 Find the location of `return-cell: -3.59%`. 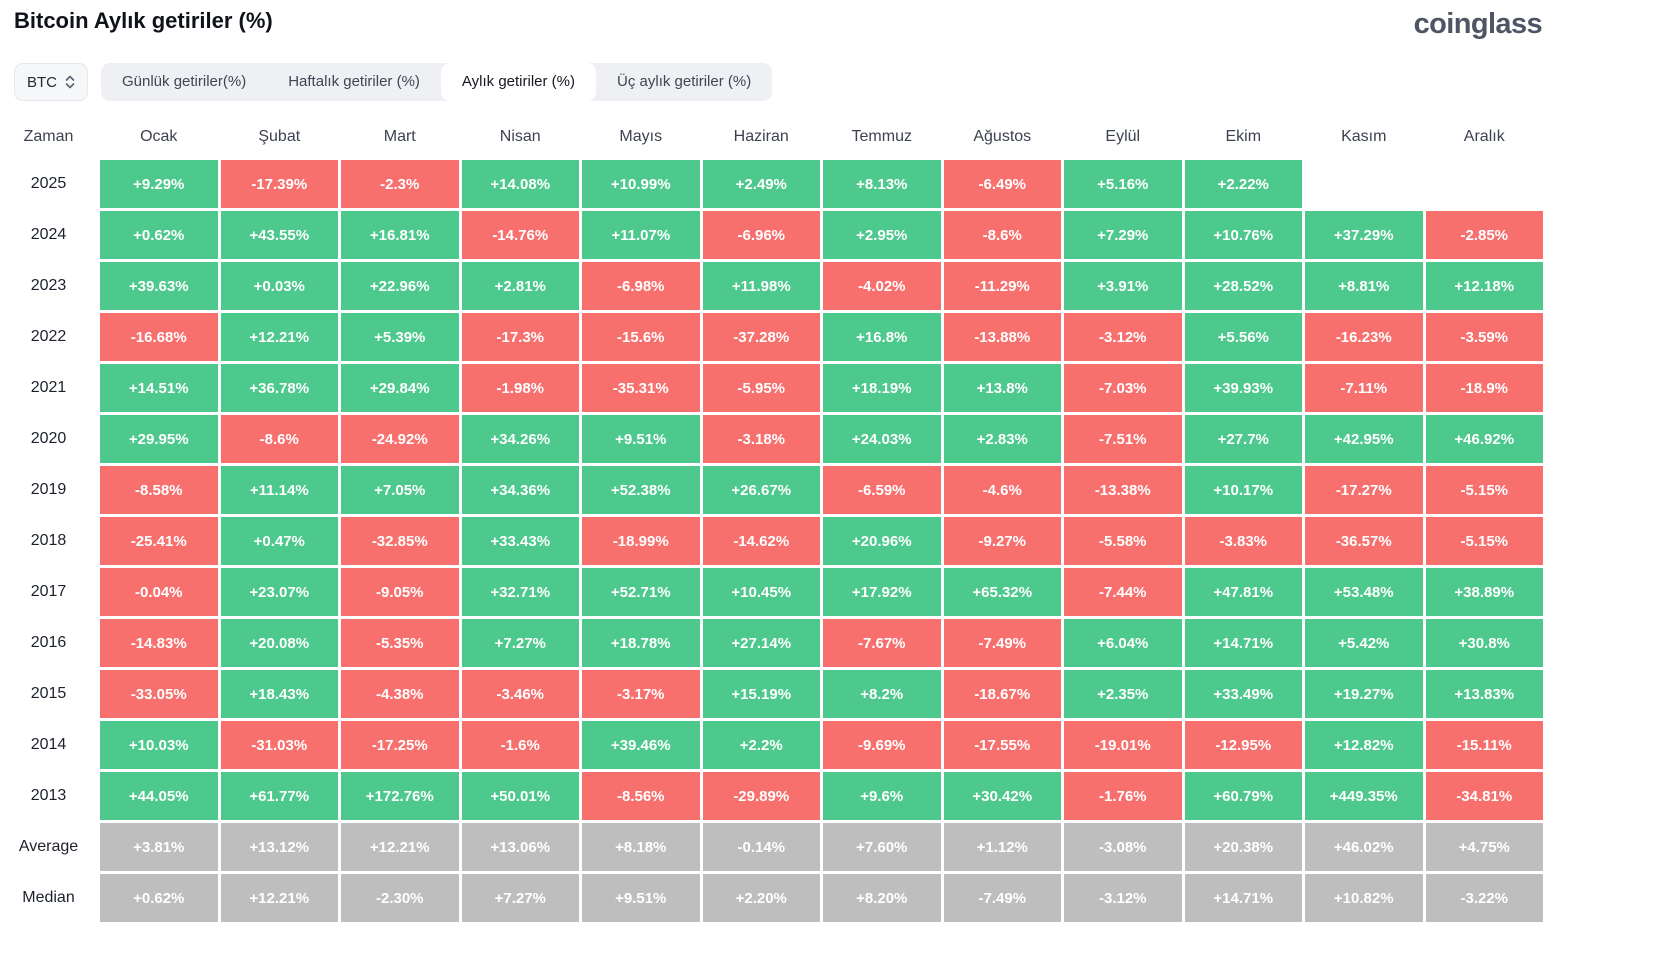

return-cell: -3.59% is located at coordinates (1484, 337).